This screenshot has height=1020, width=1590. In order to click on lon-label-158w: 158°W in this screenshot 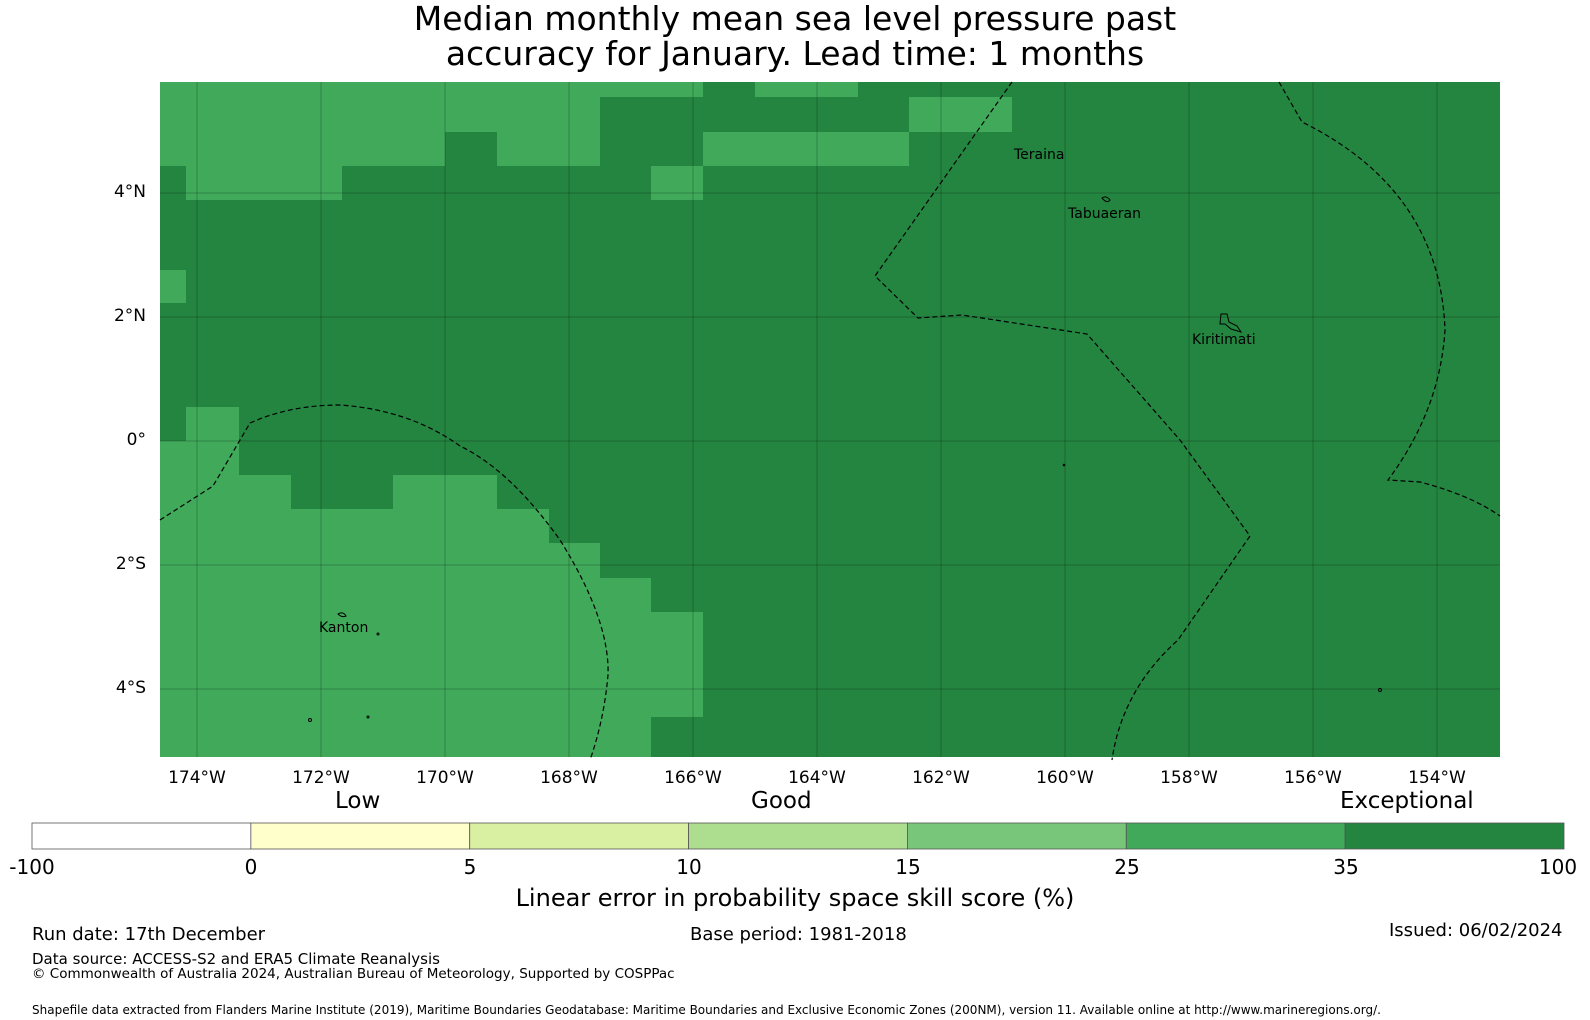, I will do `click(1189, 778)`.